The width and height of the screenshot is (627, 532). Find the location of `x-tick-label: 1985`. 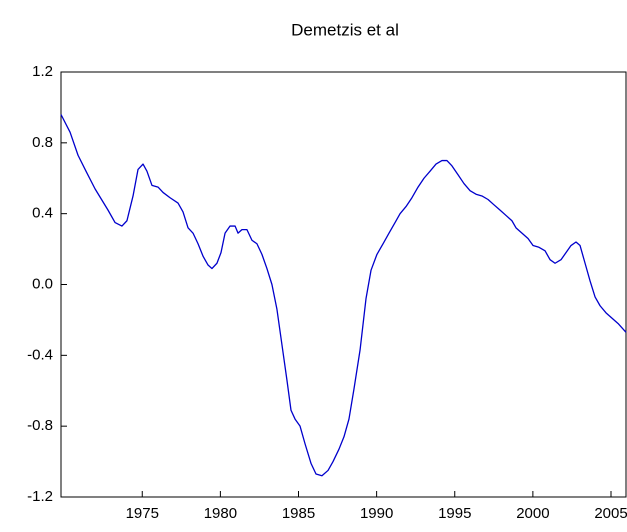

x-tick-label: 1985 is located at coordinates (298, 513).